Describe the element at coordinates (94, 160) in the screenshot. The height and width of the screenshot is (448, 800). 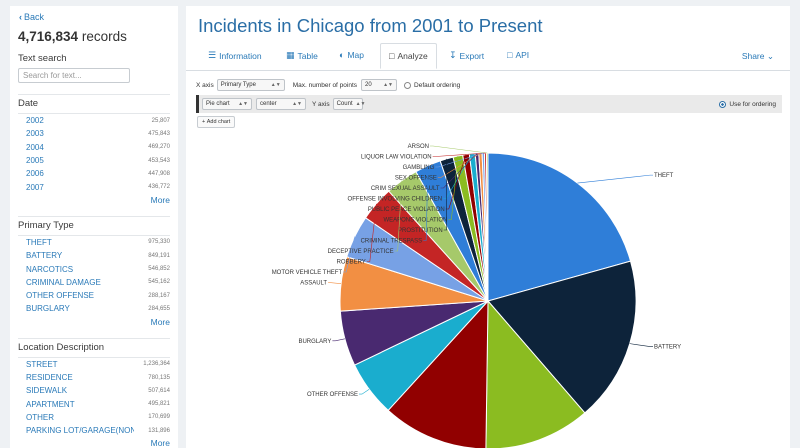
I see `facet-item: 2005 453,543` at that location.